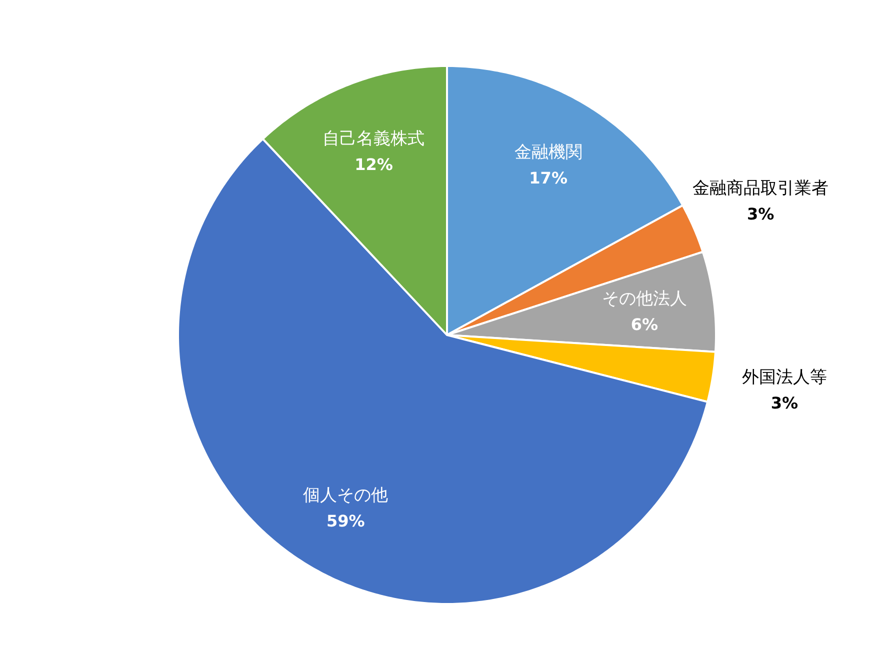 This screenshot has height=671, width=874. I want to click on slice-label: 金融商品取引業者, so click(760, 188).